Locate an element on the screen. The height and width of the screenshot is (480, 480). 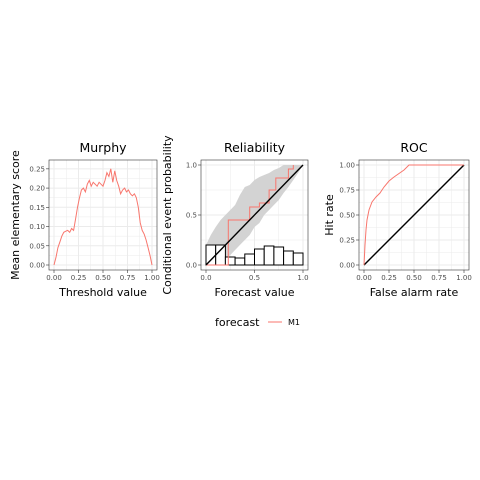
y-tick-label: 0.15 is located at coordinates (37, 208).